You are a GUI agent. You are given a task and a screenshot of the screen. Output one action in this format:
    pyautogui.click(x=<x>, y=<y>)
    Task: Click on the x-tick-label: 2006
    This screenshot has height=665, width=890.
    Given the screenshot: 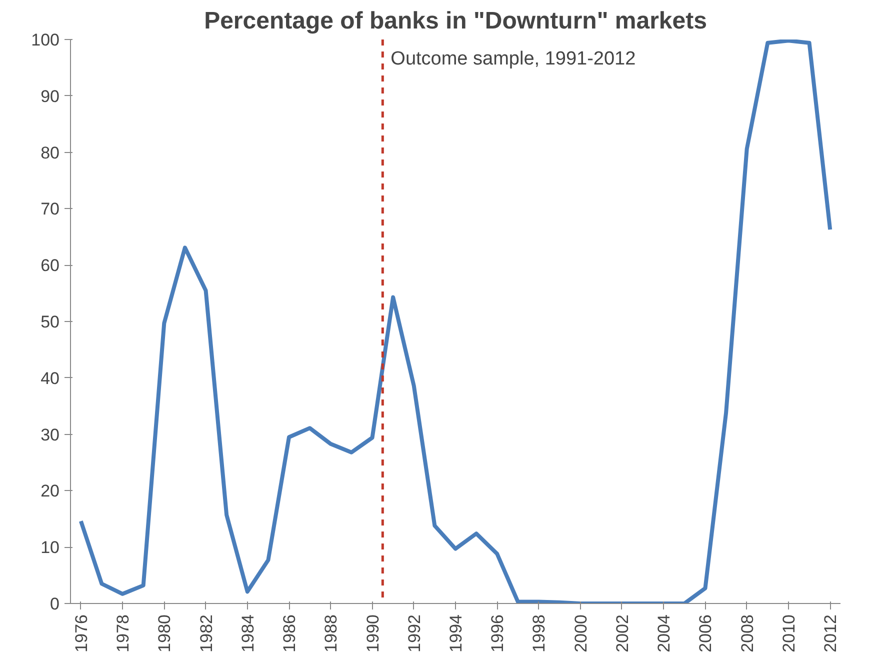 What is the action you would take?
    pyautogui.click(x=706, y=633)
    